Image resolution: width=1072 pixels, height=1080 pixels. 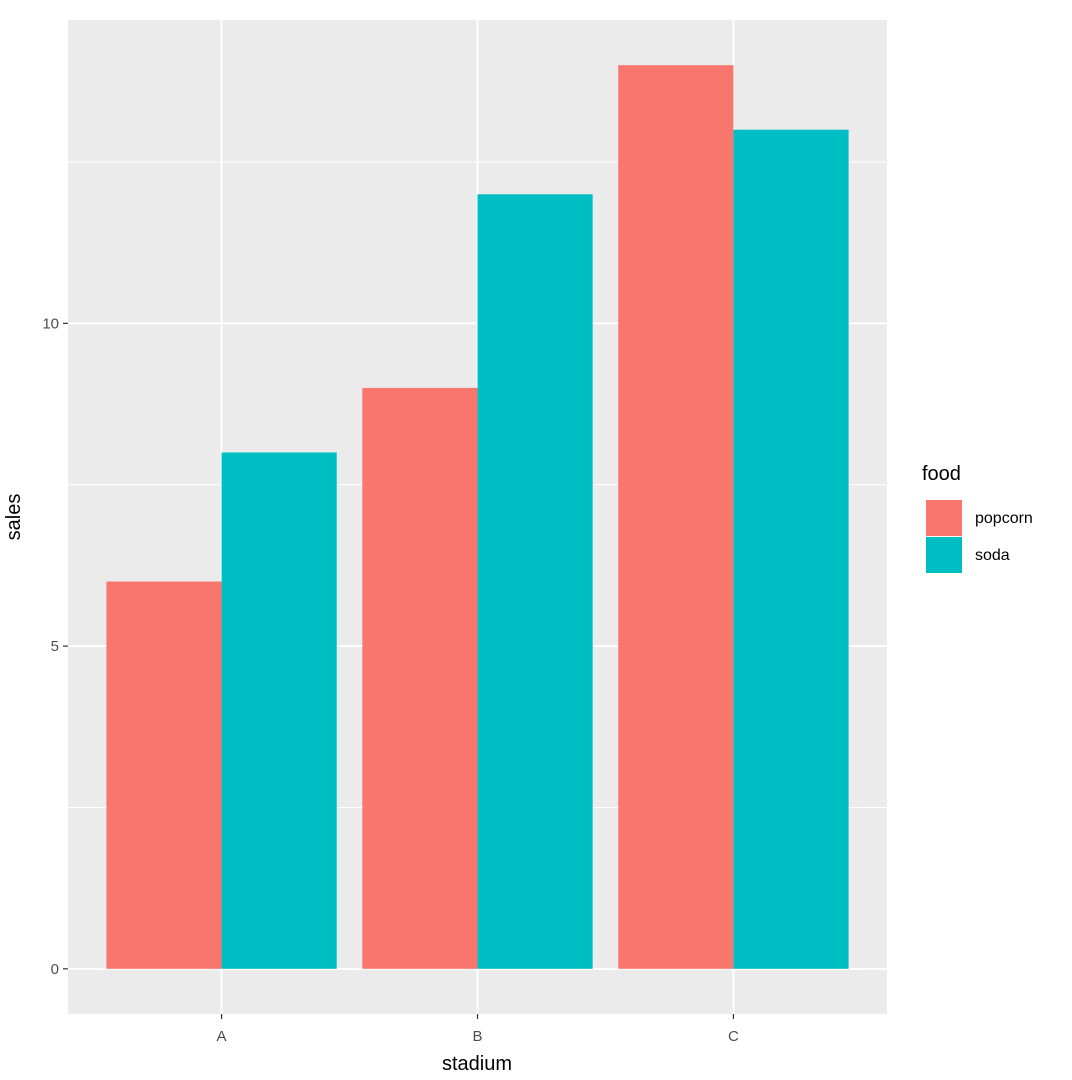 I want to click on bar-popcorn-B, so click(x=420, y=678).